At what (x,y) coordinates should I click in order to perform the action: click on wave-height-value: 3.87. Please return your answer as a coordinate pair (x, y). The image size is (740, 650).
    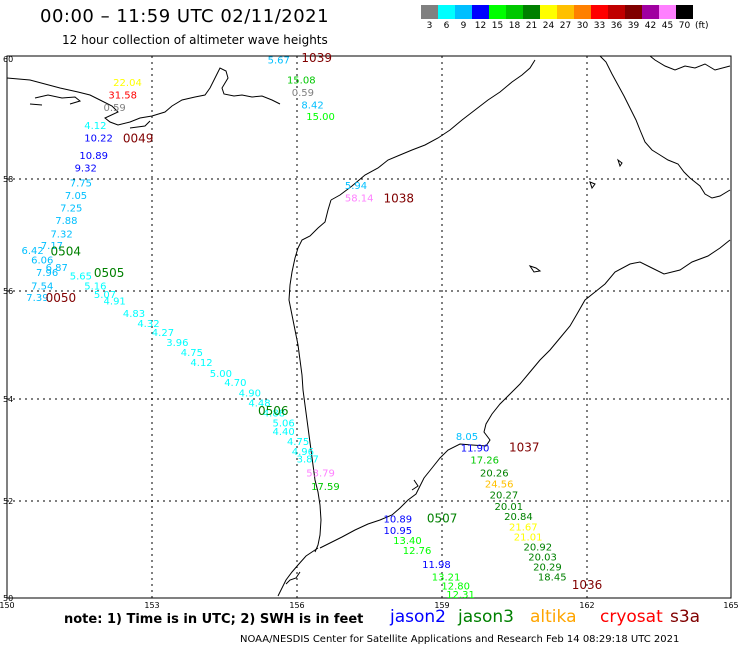
    Looking at the image, I should click on (308, 460).